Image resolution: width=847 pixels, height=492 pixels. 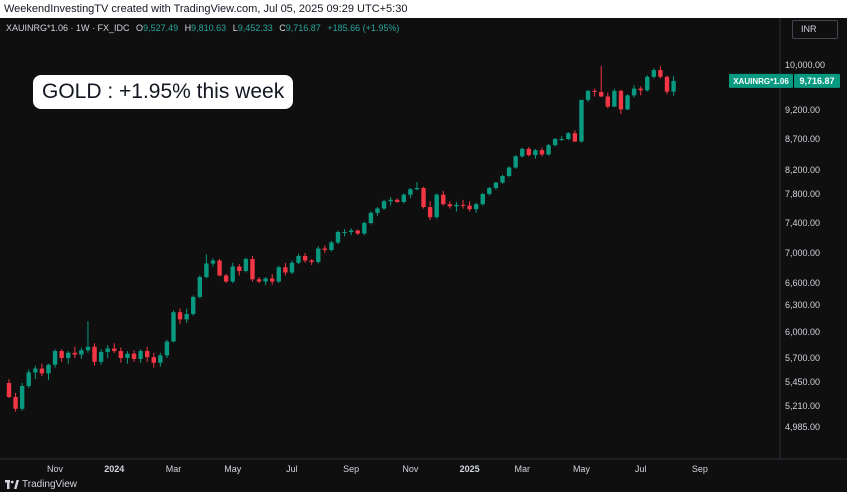 What do you see at coordinates (802, 223) in the screenshot?
I see `y-tick-label: 7,400.00` at bounding box center [802, 223].